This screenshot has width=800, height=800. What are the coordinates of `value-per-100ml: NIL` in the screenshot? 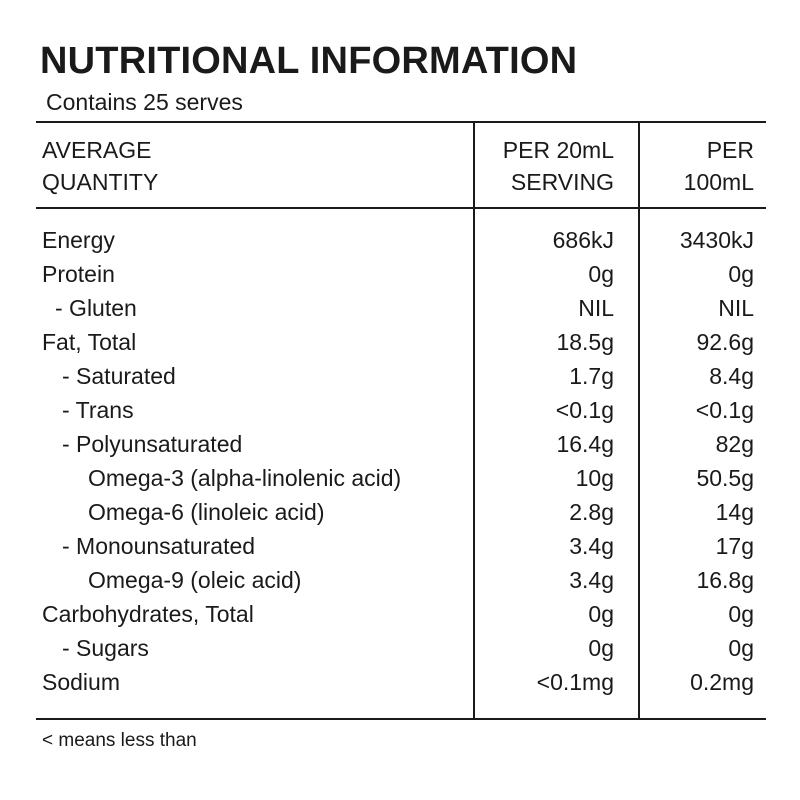 It's located at (736, 308).